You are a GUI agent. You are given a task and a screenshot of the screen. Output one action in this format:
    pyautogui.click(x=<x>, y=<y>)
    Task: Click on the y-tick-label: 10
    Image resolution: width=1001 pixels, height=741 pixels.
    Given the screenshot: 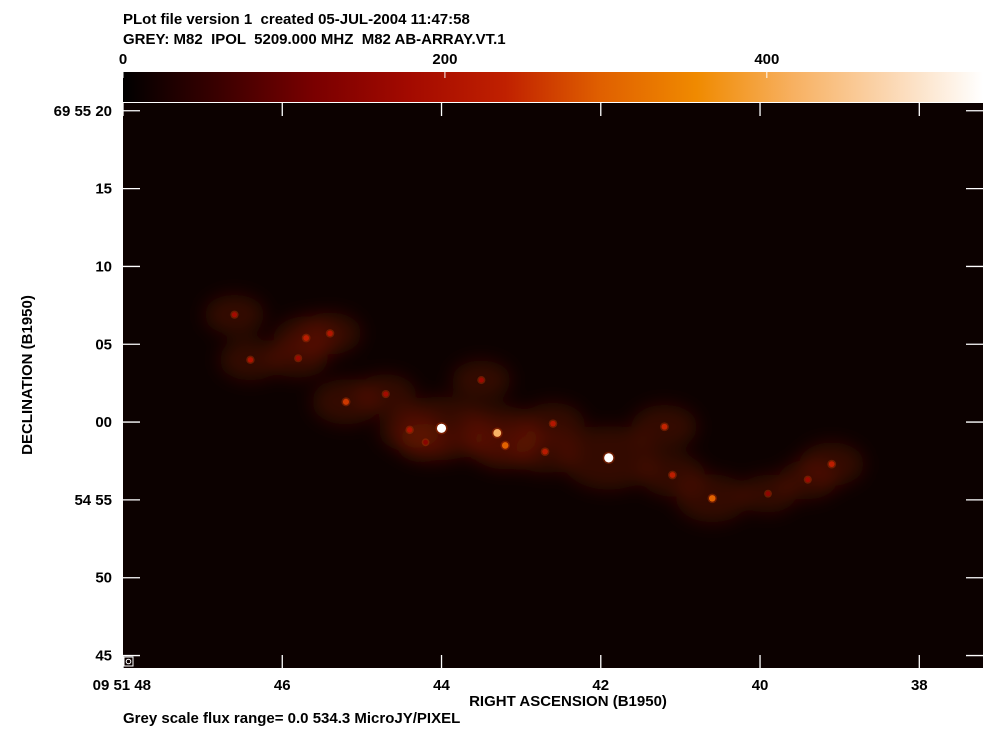 What is the action you would take?
    pyautogui.click(x=103, y=266)
    